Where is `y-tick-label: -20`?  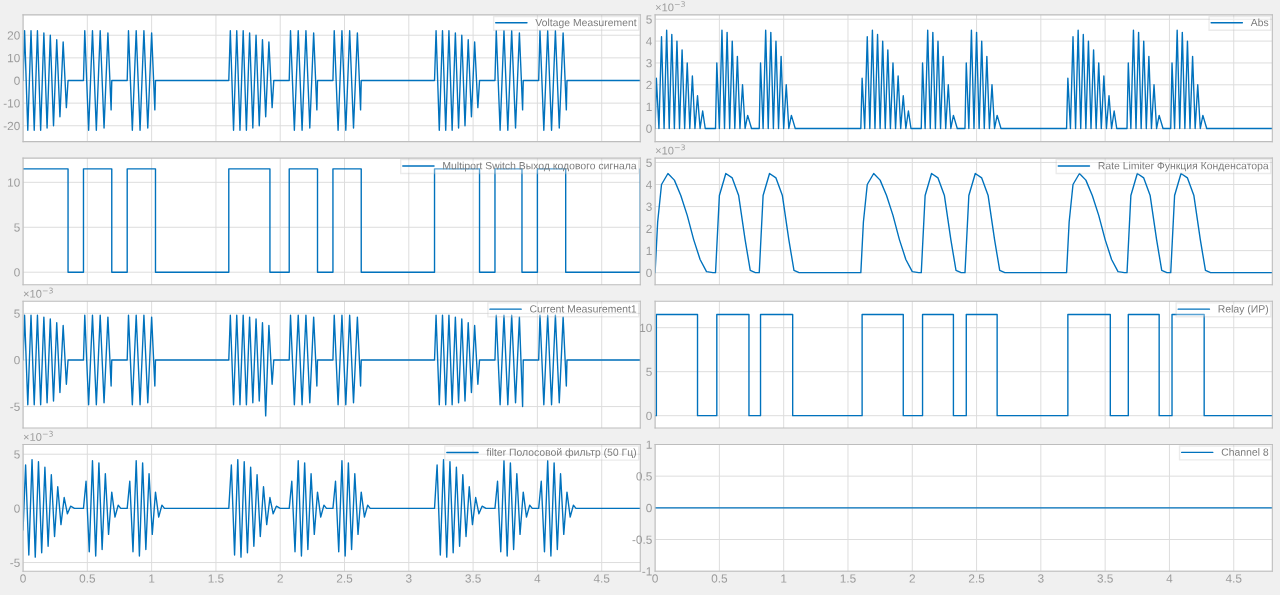
y-tick-label: -20 is located at coordinates (11, 126).